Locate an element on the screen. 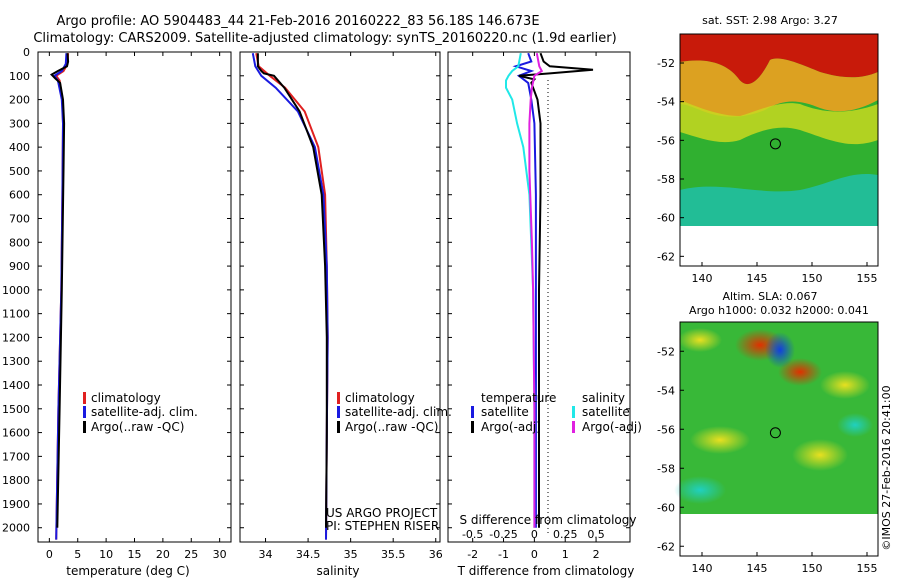  salinity-tick-label: 36 is located at coordinates (436, 554).